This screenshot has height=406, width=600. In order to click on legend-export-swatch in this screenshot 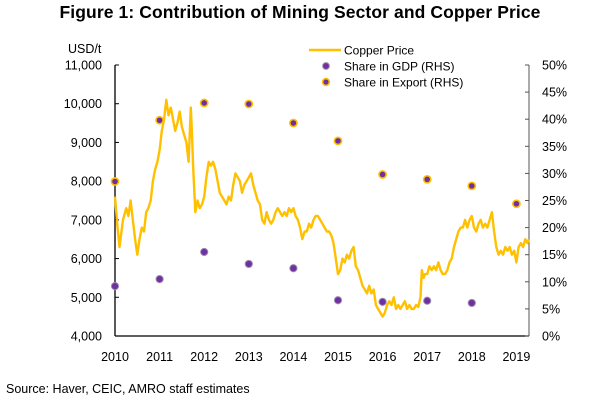, I will do `click(326, 82)`.